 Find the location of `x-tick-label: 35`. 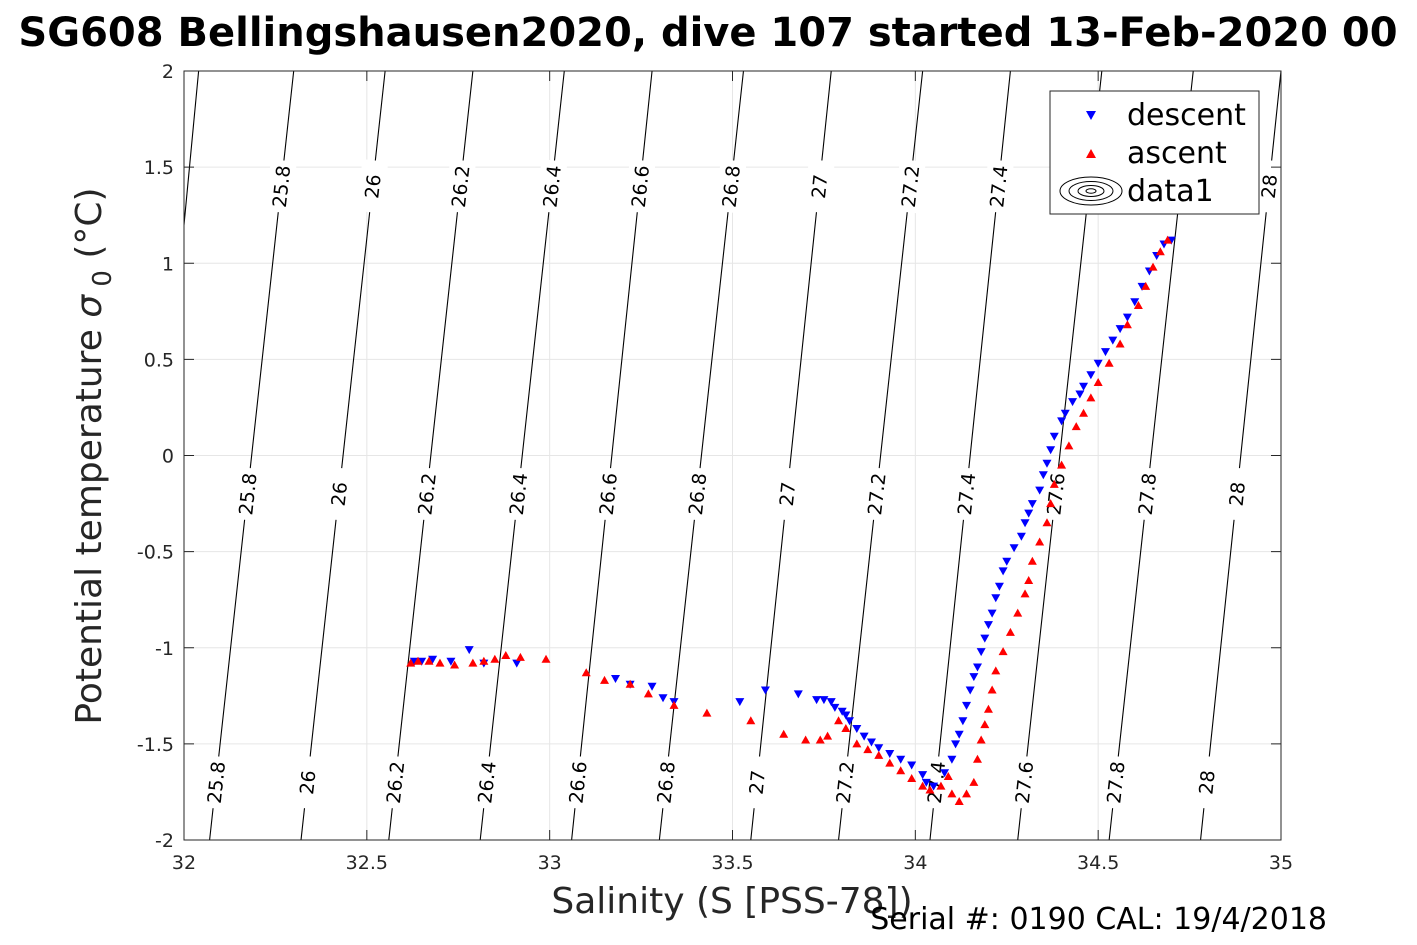

x-tick-label: 35 is located at coordinates (1281, 863).